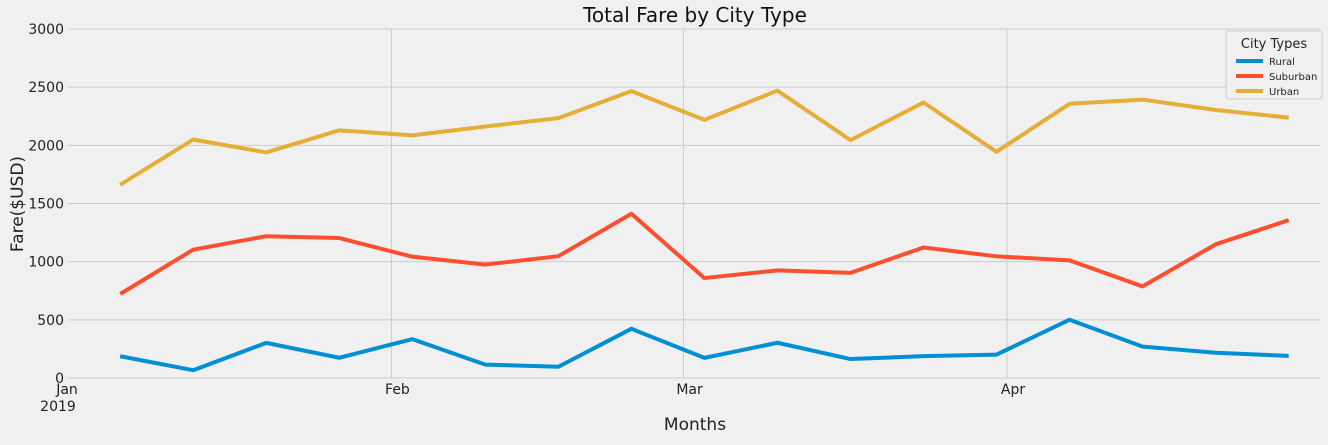  Describe the element at coordinates (46, 205) in the screenshot. I see `y-tick-label: 1500` at that location.